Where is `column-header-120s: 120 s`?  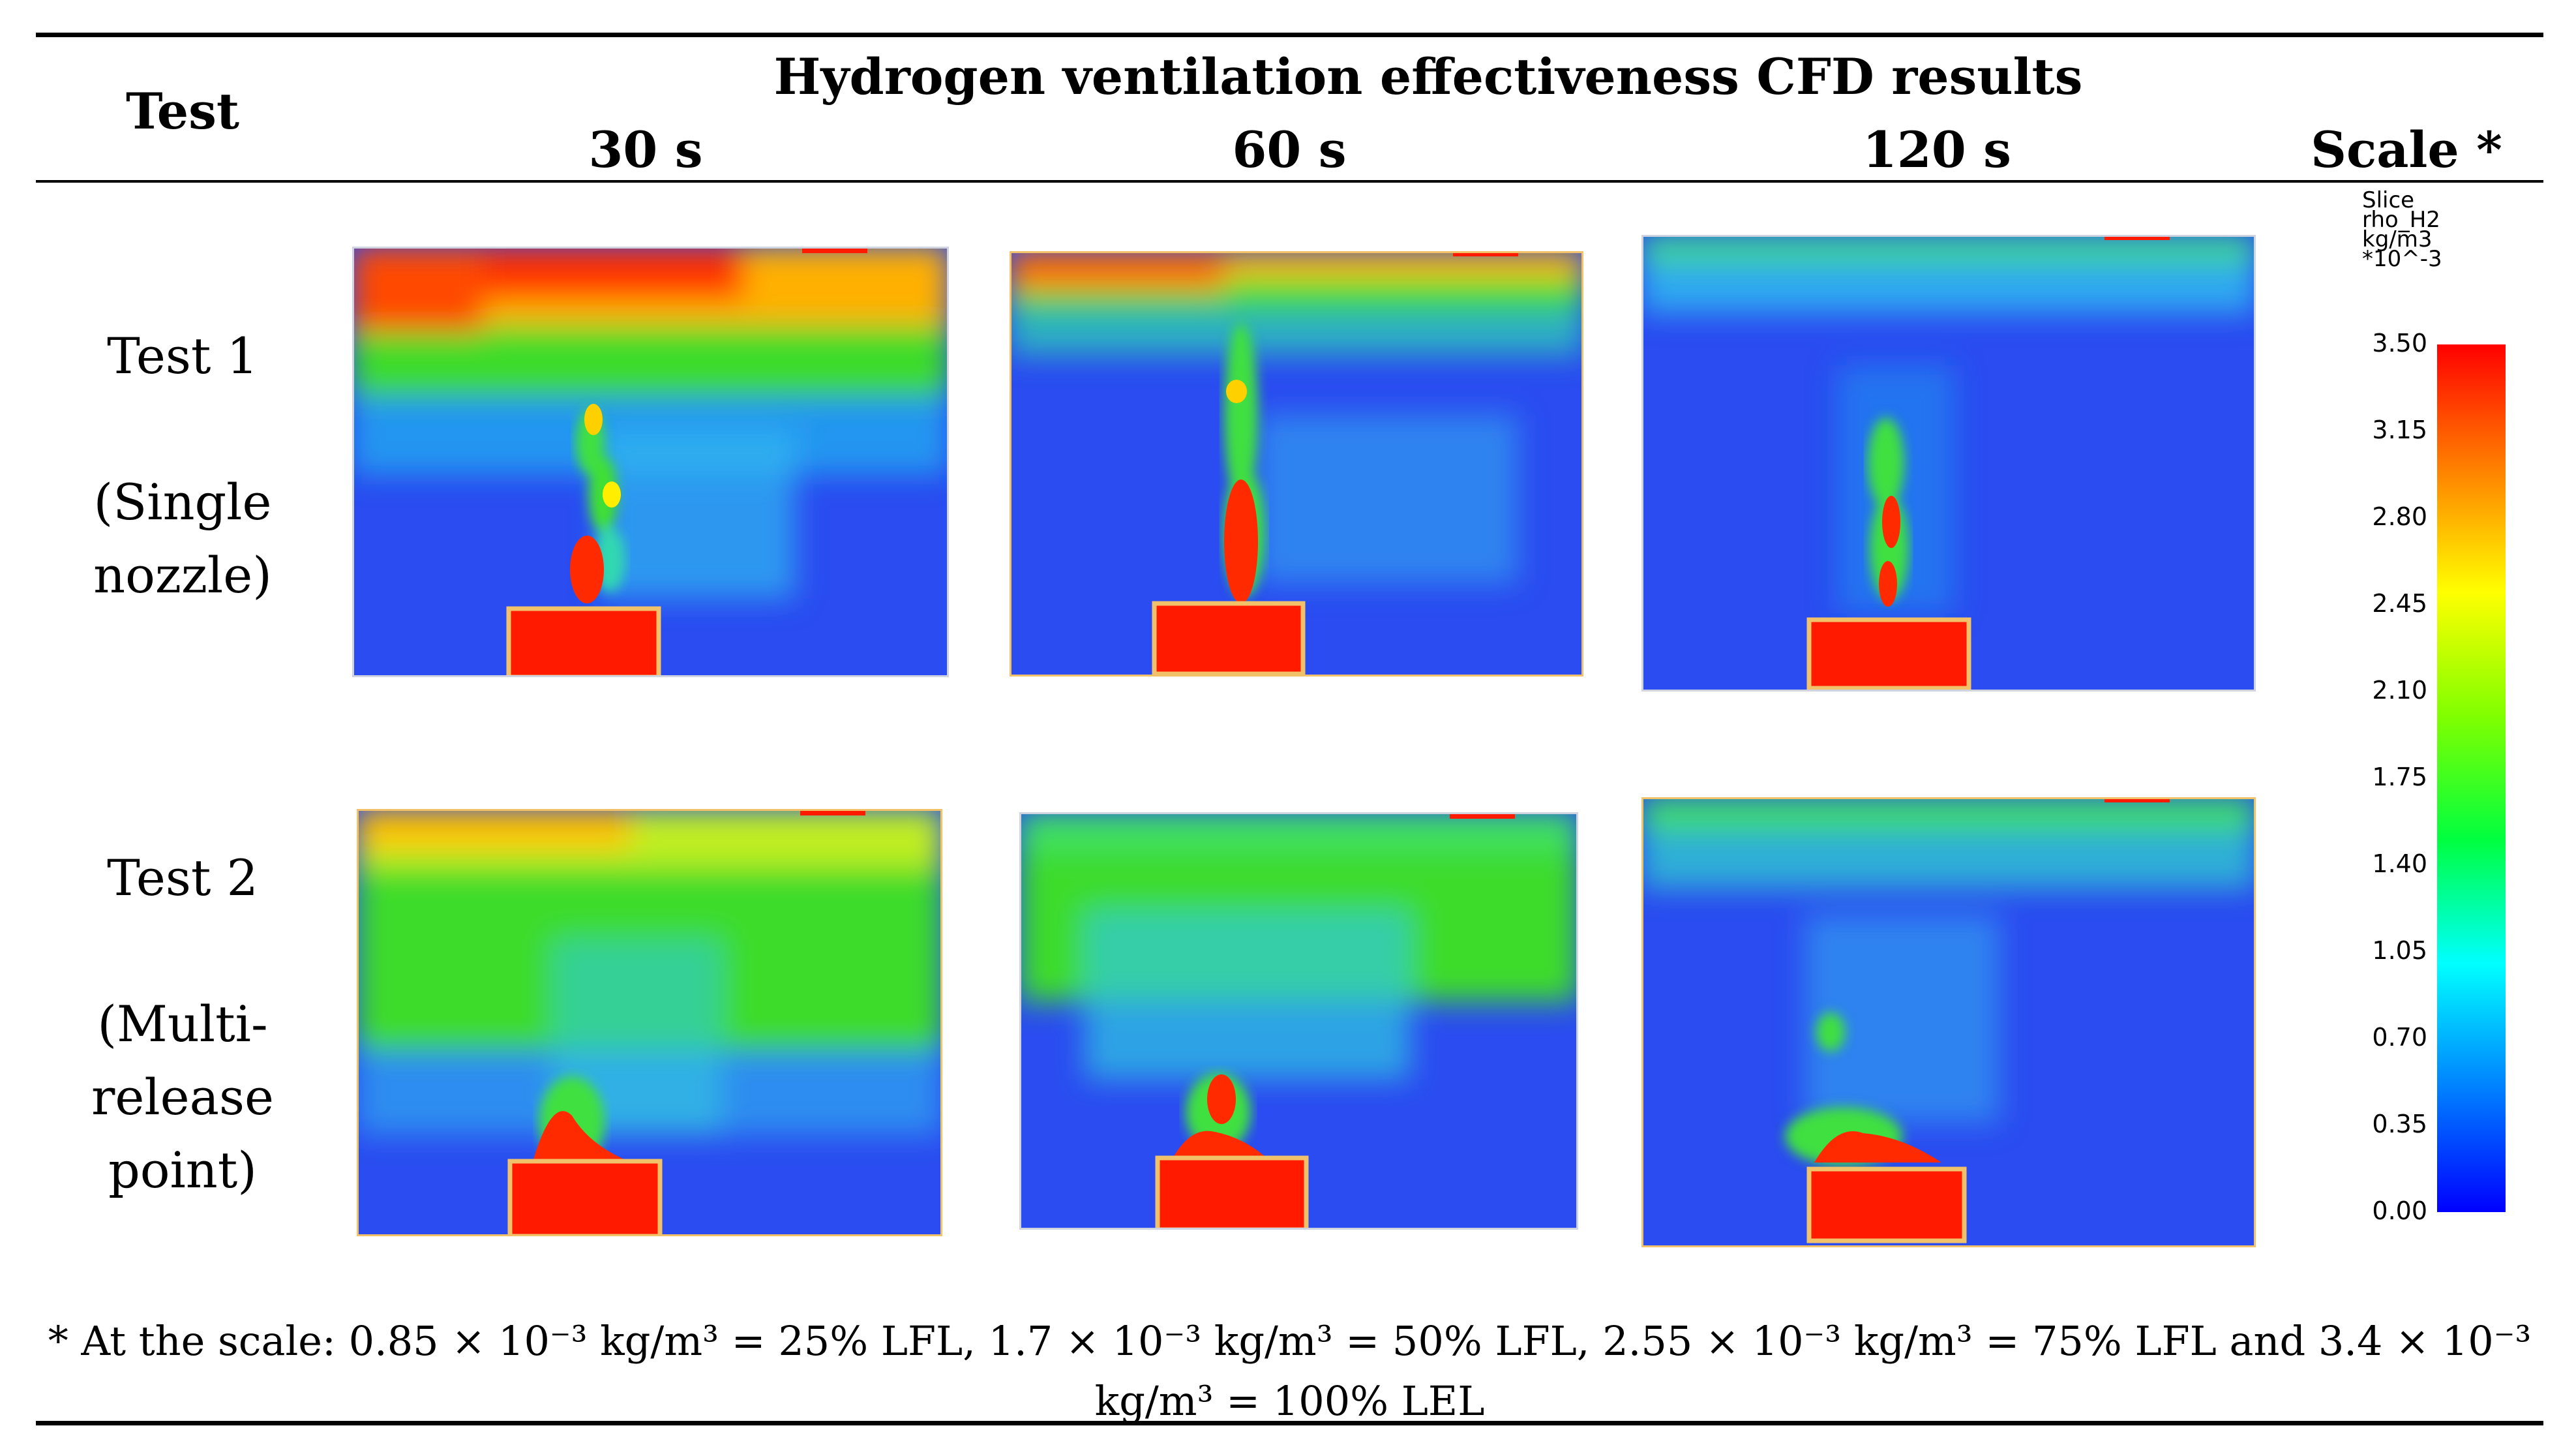 column-header-120s: 120 s is located at coordinates (1937, 150).